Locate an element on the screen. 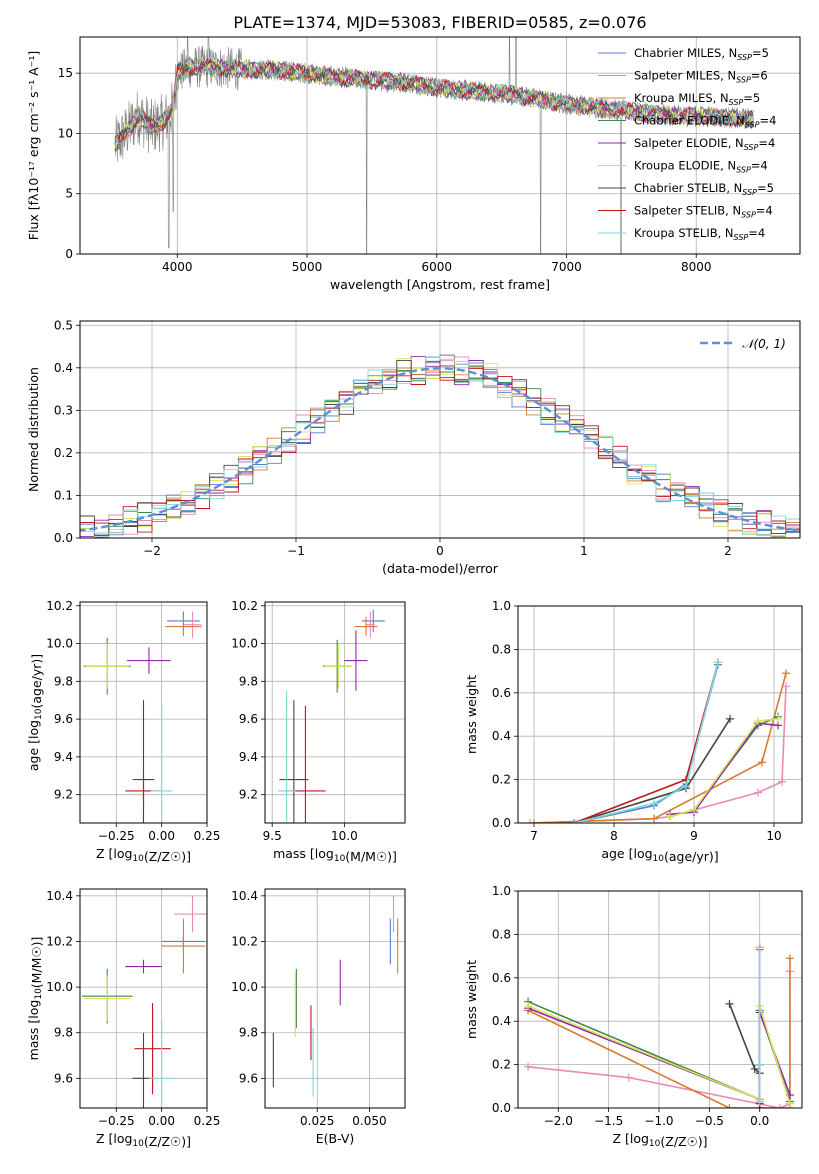  x-tick-label: 8000 is located at coordinates (696, 267).